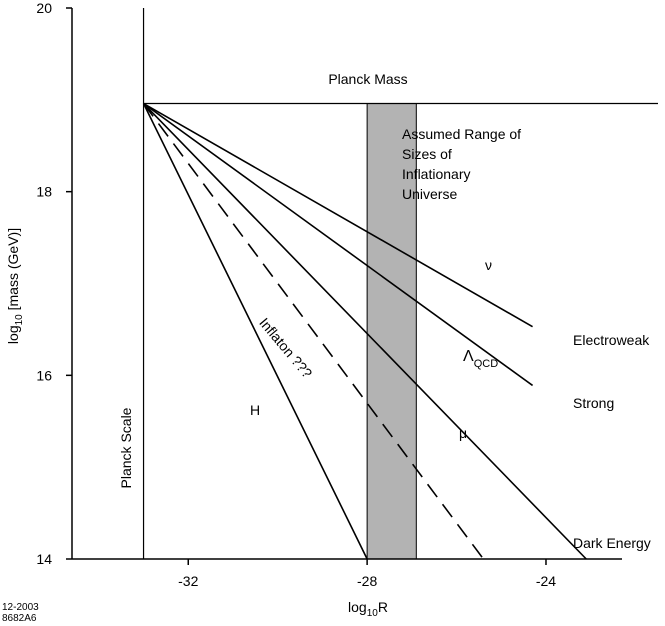 This screenshot has width=665, height=626. What do you see at coordinates (463, 433) in the screenshot?
I see `mu-label: μ` at bounding box center [463, 433].